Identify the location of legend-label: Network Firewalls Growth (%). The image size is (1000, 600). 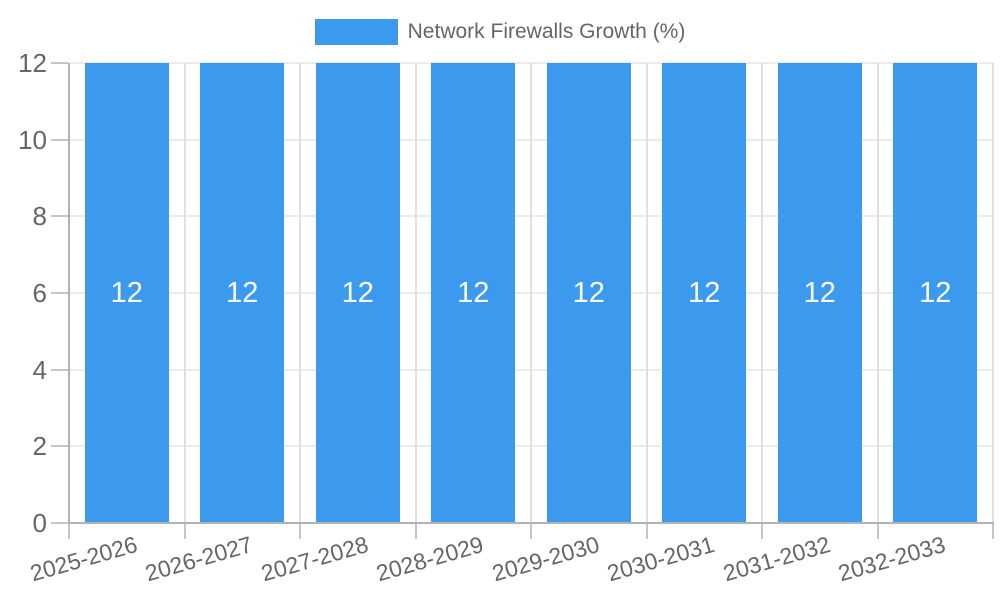
(546, 31).